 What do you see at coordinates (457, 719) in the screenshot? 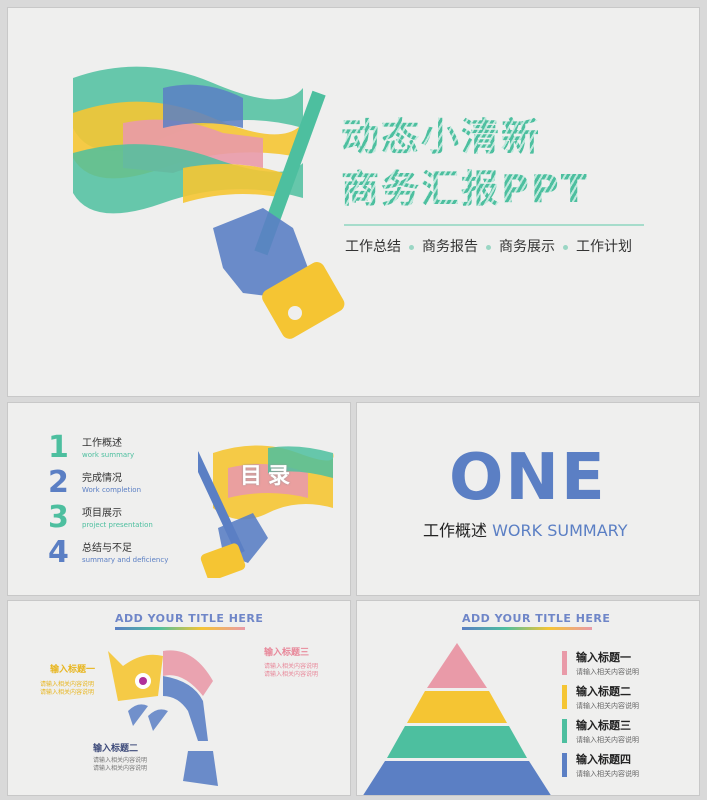
I see `pyramid-illustration` at bounding box center [457, 719].